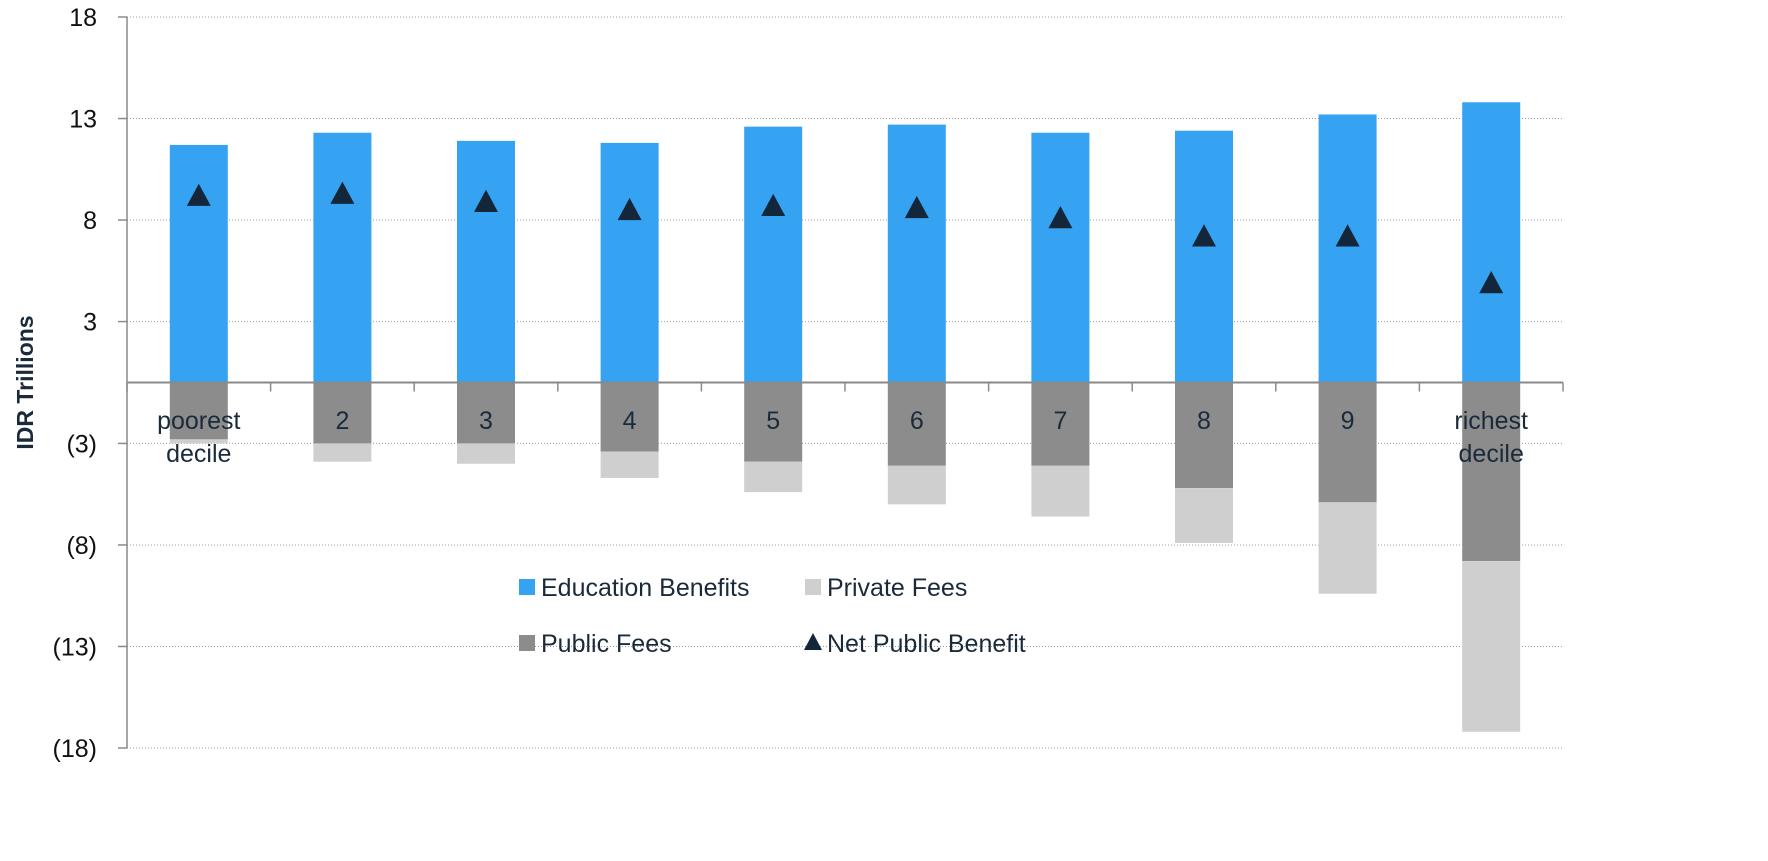 The height and width of the screenshot is (861, 1768). I want to click on x-category-label: poorest decile, so click(198, 437).